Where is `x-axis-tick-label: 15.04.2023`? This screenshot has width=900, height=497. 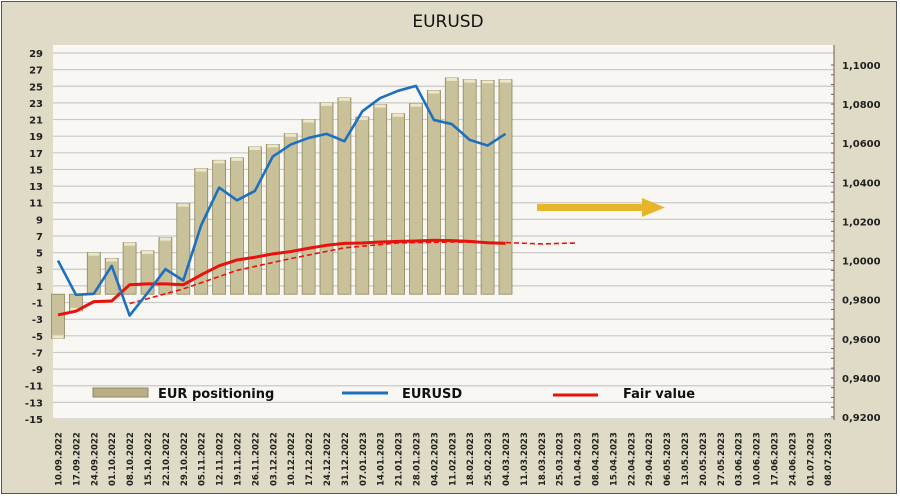
x-axis-tick-label: 15.04.2023 is located at coordinates (614, 459).